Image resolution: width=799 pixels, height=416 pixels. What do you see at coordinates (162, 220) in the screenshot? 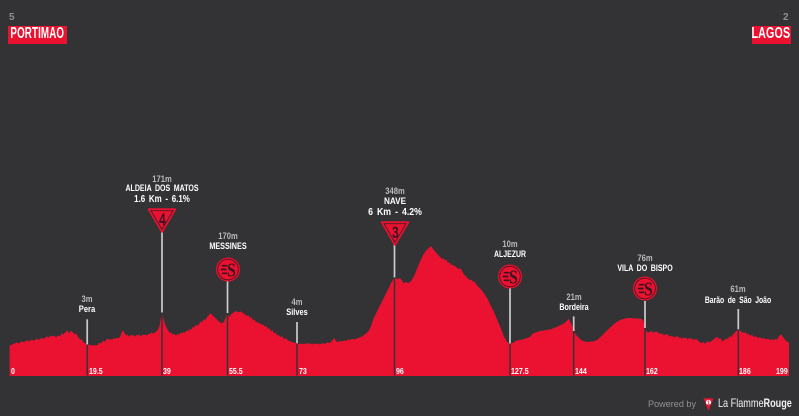
I see `svg-text: 4` at bounding box center [162, 220].